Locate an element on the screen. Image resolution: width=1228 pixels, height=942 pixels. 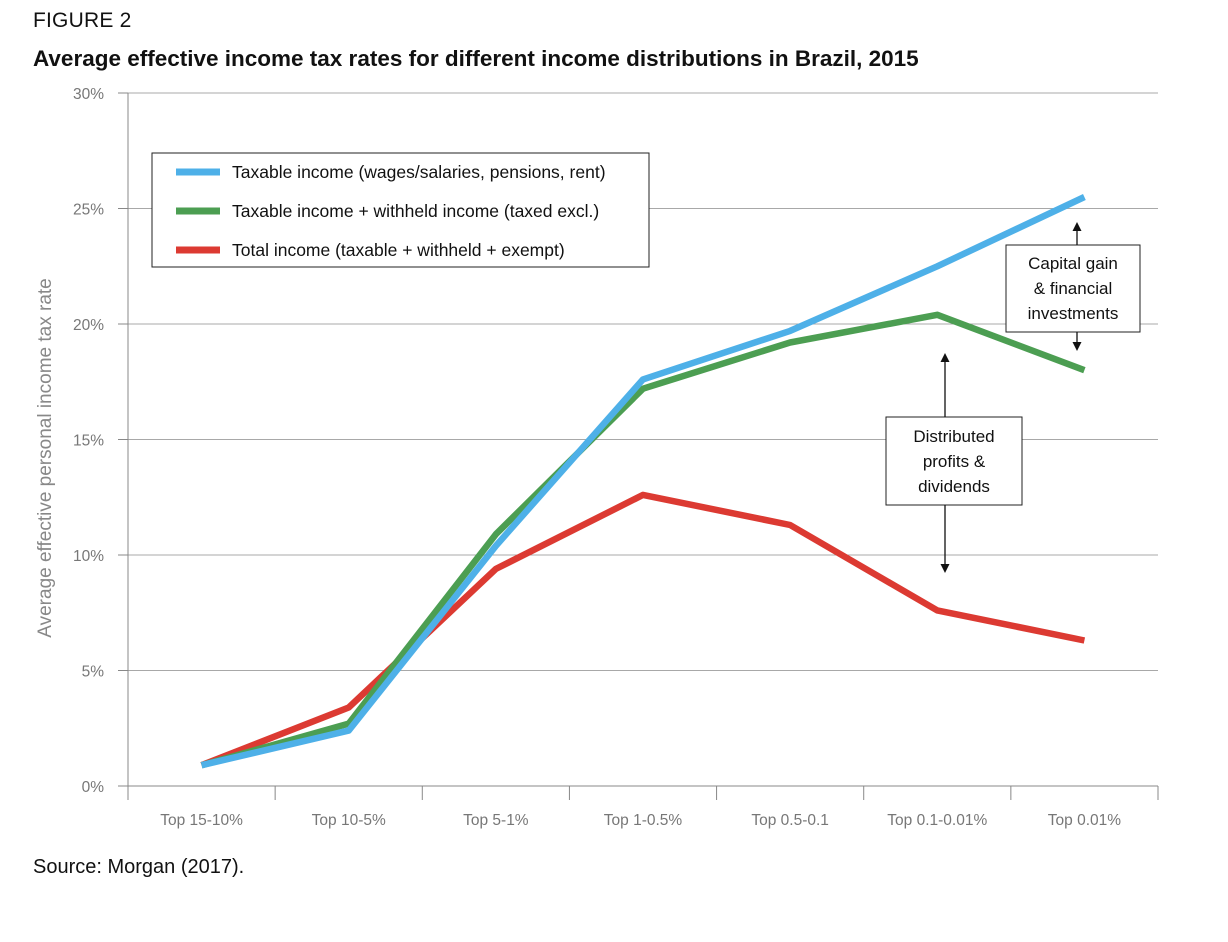
x-tick-label: Top 5-1% is located at coordinates (496, 820).